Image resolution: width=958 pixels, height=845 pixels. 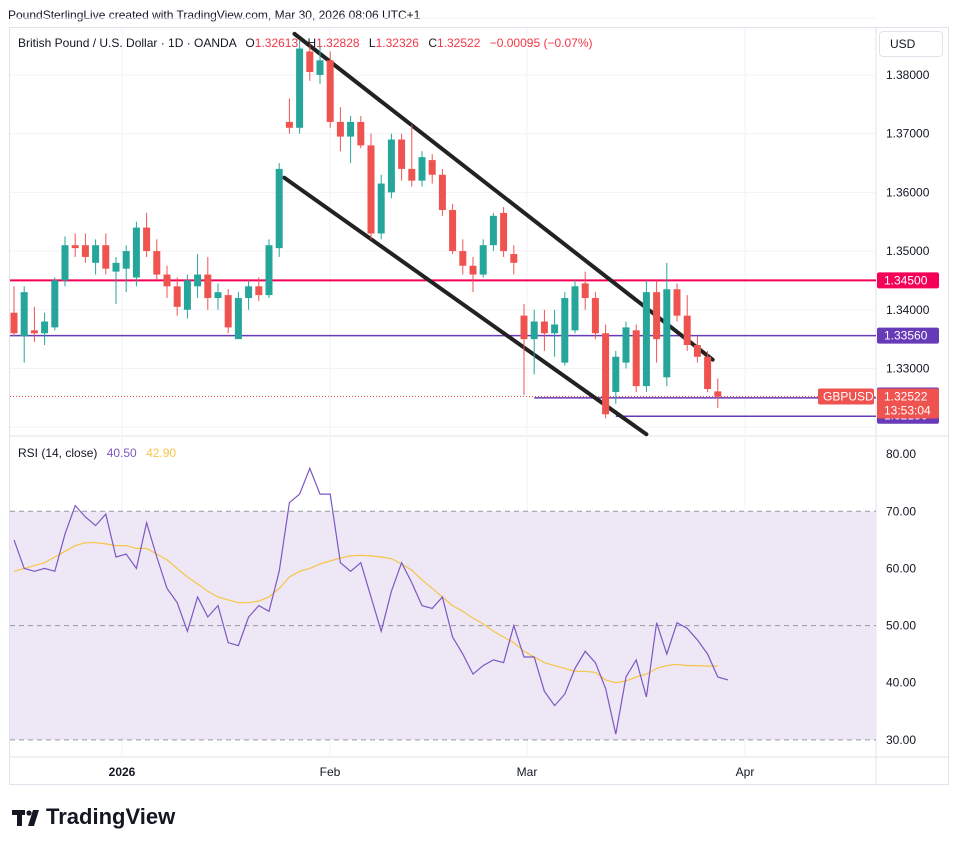 I want to click on rsi-ma-value: 42.90, so click(x=161, y=453).